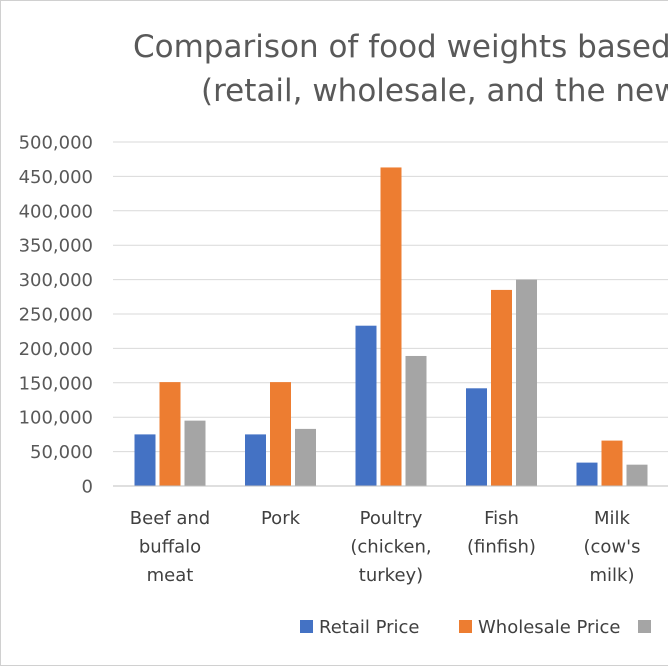 The height and width of the screenshot is (666, 668). Describe the element at coordinates (549, 627) in the screenshot. I see `legend-label: Wholesale Price` at that location.